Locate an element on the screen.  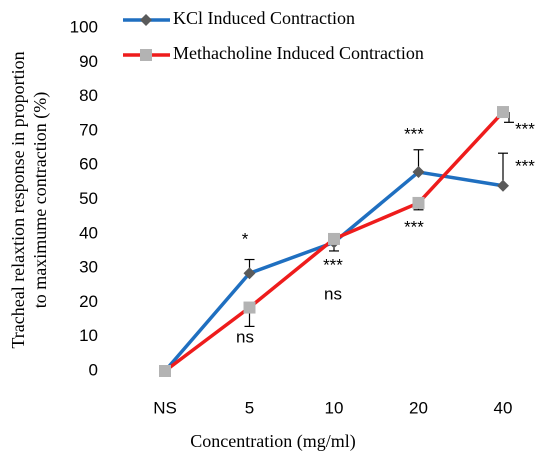
x-tick-label: 40 is located at coordinates (503, 407).